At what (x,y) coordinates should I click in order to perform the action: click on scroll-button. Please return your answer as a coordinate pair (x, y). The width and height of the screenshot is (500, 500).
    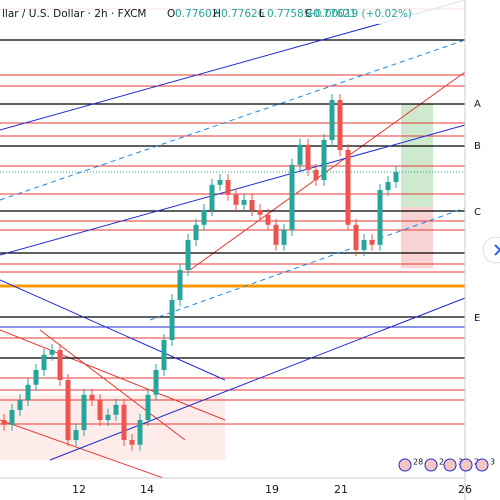
    Looking at the image, I should click on (491, 250).